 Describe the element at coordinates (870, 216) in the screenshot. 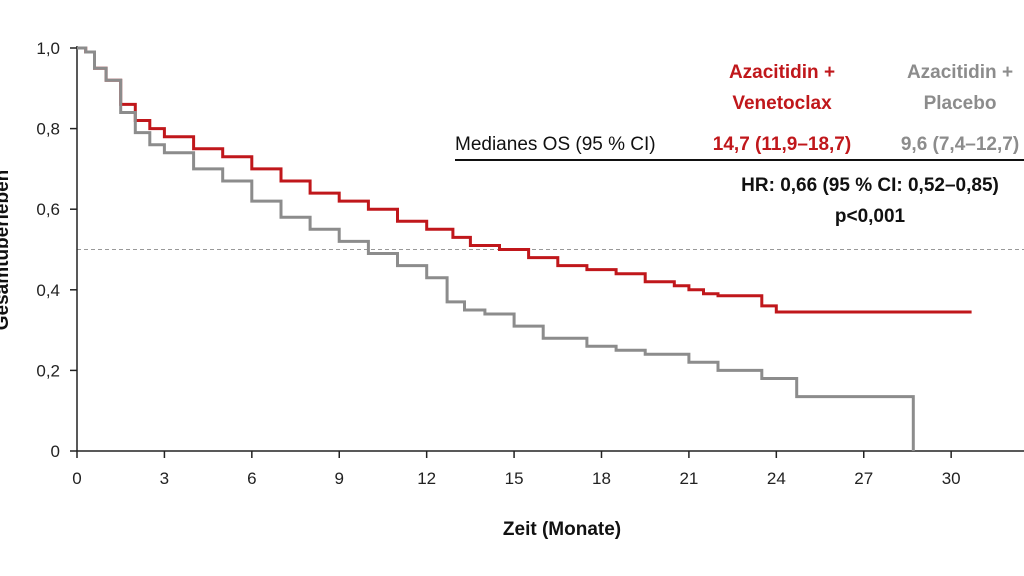

I see `p-value: p<0,001` at that location.